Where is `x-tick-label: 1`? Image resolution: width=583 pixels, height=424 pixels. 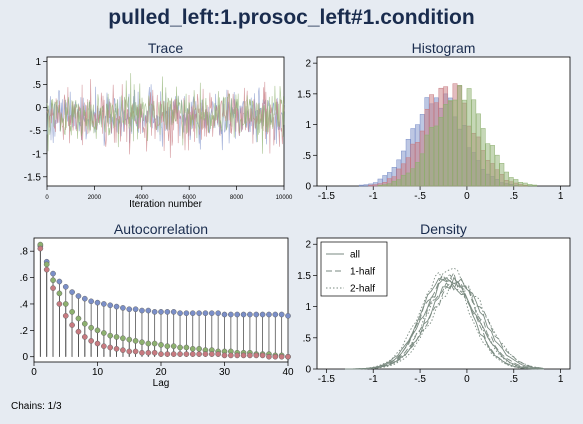 x-tick-label: 1 is located at coordinates (561, 379).